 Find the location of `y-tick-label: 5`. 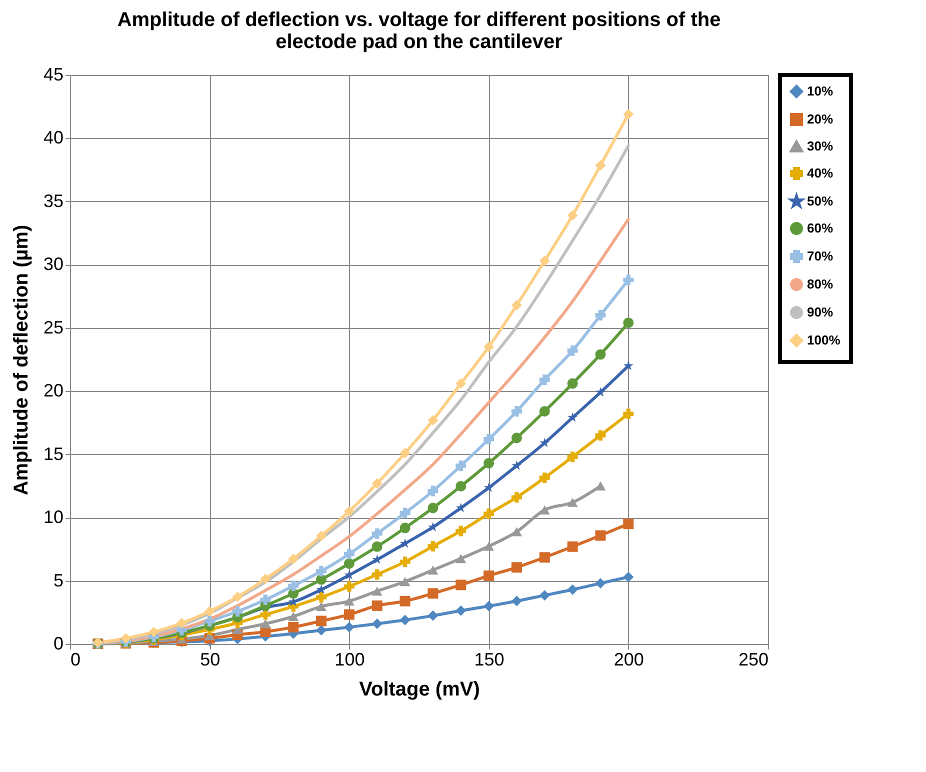

y-tick-label: 5 is located at coordinates (58, 580).